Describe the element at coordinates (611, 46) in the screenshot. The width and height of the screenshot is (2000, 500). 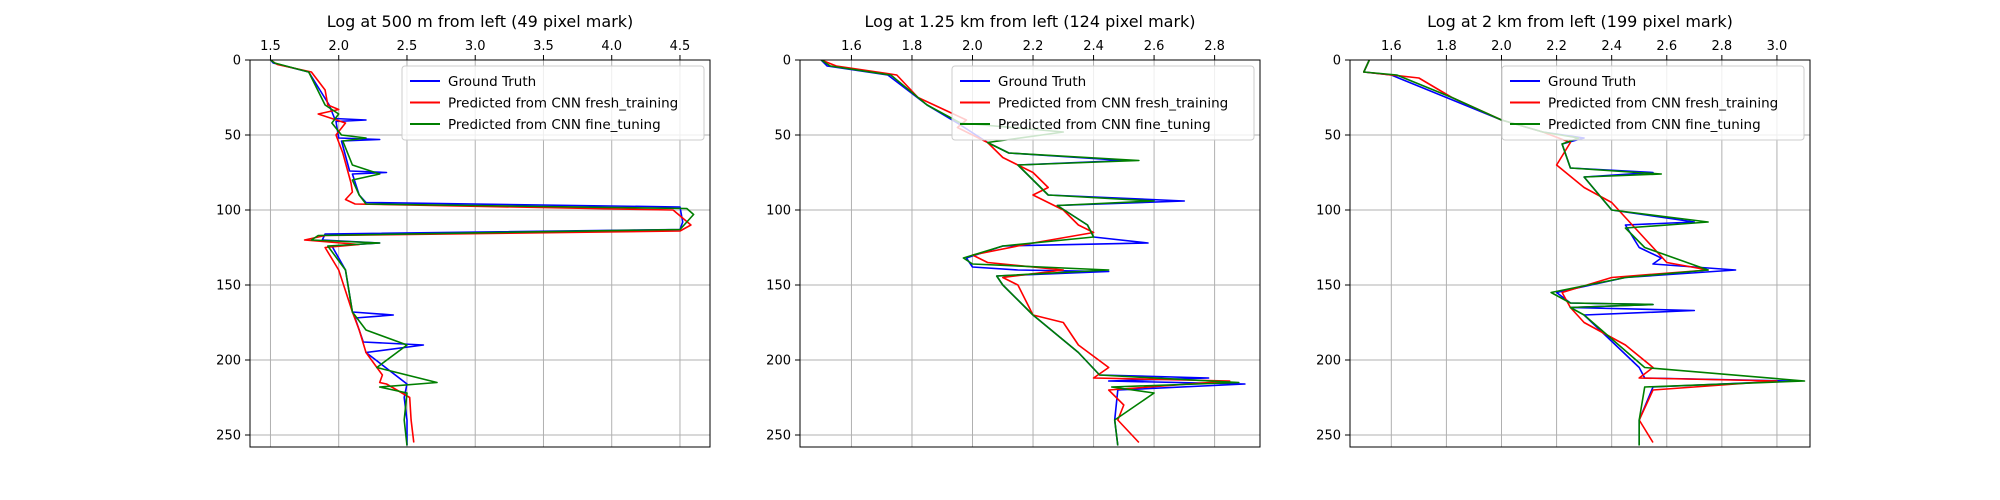
I see `x-tick-label: 4.0` at that location.